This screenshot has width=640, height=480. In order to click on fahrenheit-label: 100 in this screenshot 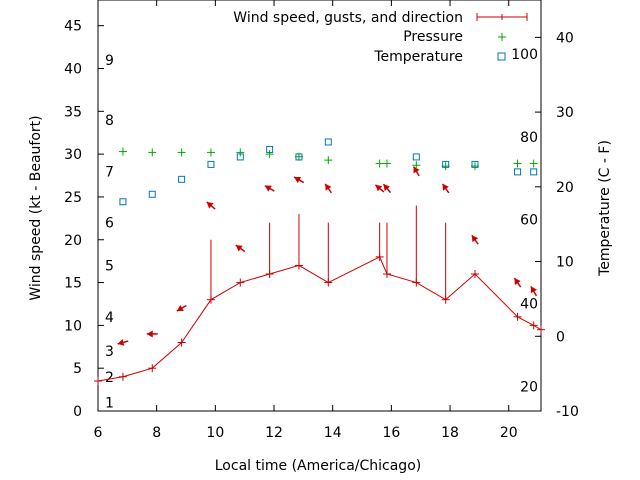, I will do `click(524, 55)`.